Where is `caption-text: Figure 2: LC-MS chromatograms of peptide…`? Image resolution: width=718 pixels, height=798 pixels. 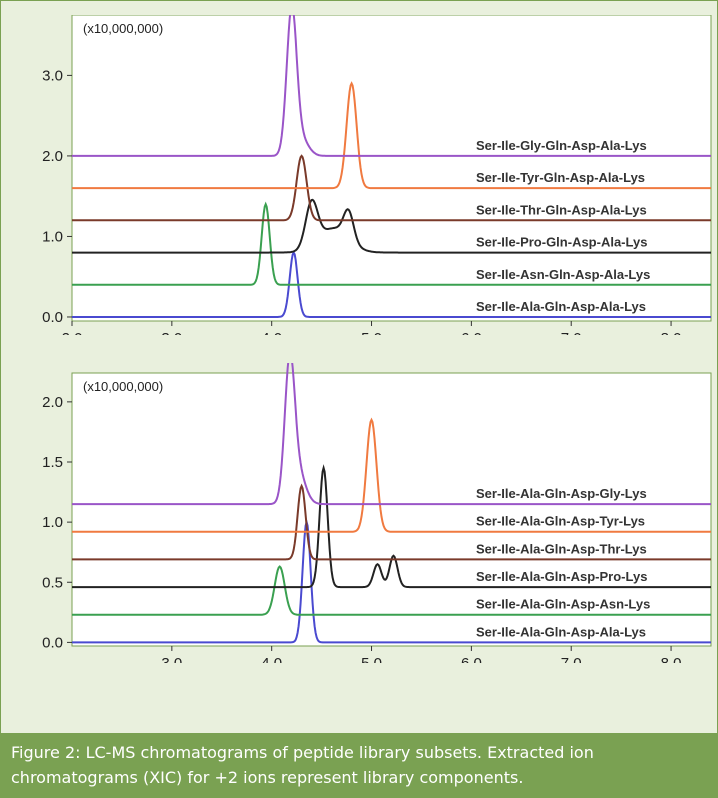 caption-text: Figure 2: LC-MS chromatograms of peptide… is located at coordinates (356, 765).